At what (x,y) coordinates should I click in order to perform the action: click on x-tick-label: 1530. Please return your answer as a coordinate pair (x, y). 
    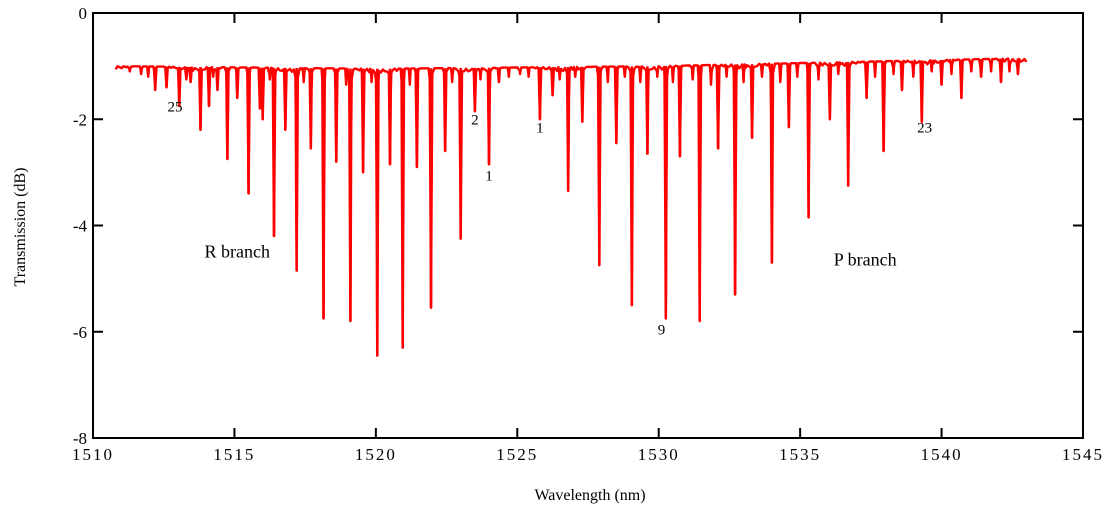
    Looking at the image, I should click on (659, 454).